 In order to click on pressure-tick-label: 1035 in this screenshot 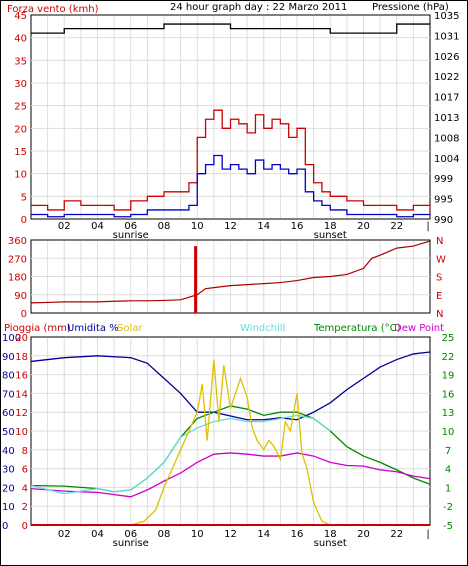, I will do `click(446, 16)`.